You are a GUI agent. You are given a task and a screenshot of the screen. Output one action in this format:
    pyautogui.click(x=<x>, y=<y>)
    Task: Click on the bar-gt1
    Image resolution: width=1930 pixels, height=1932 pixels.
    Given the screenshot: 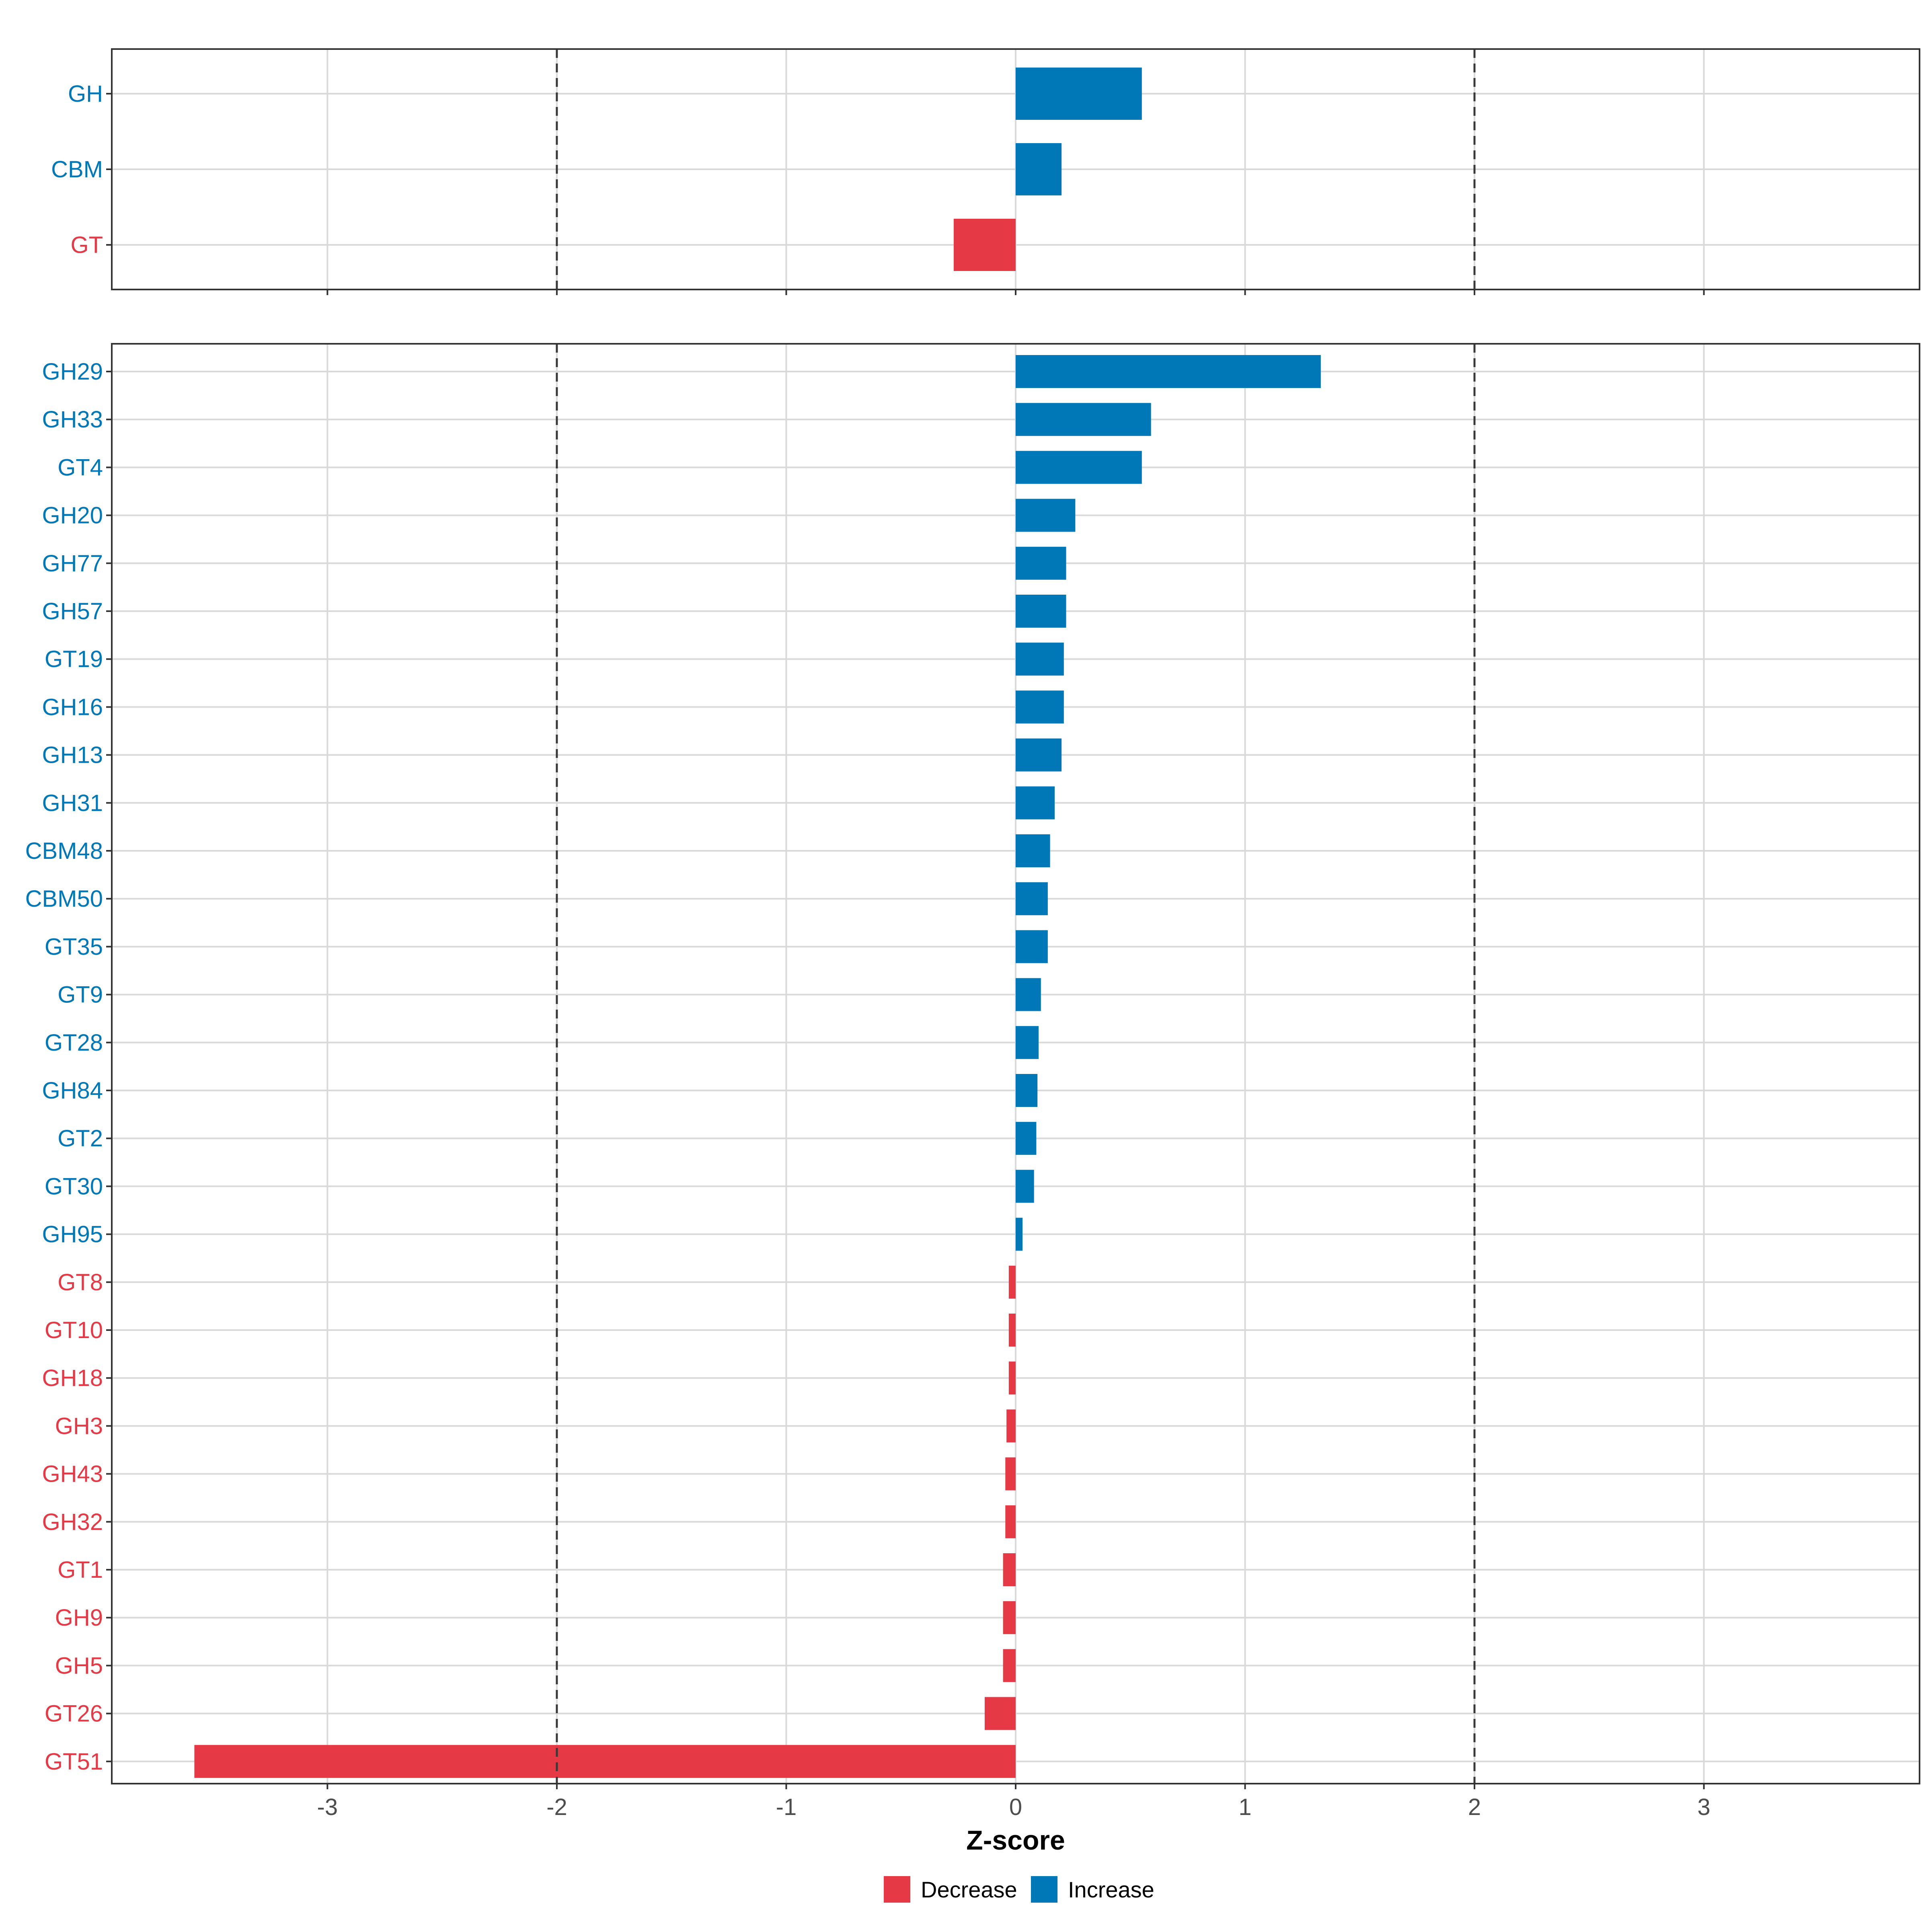 What is the action you would take?
    pyautogui.click(x=1009, y=1569)
    